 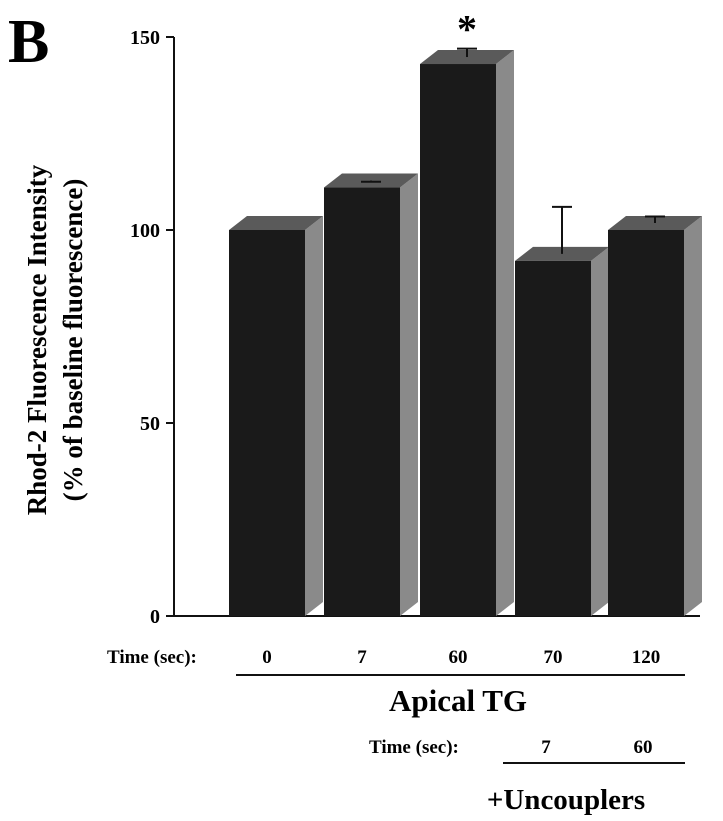 I want to click on x-tick-labels: 0 7 60 70 120, so click(x=461, y=657).